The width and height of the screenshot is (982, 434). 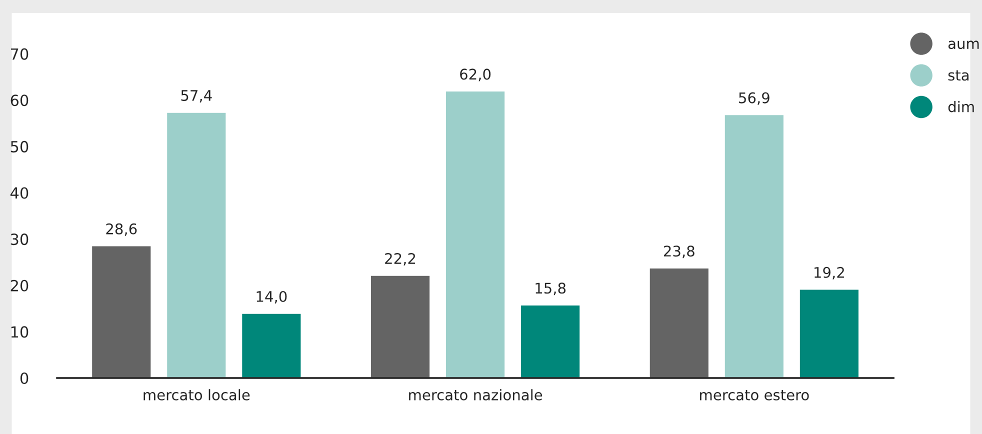 I want to click on data-label: 15,8, so click(x=551, y=289).